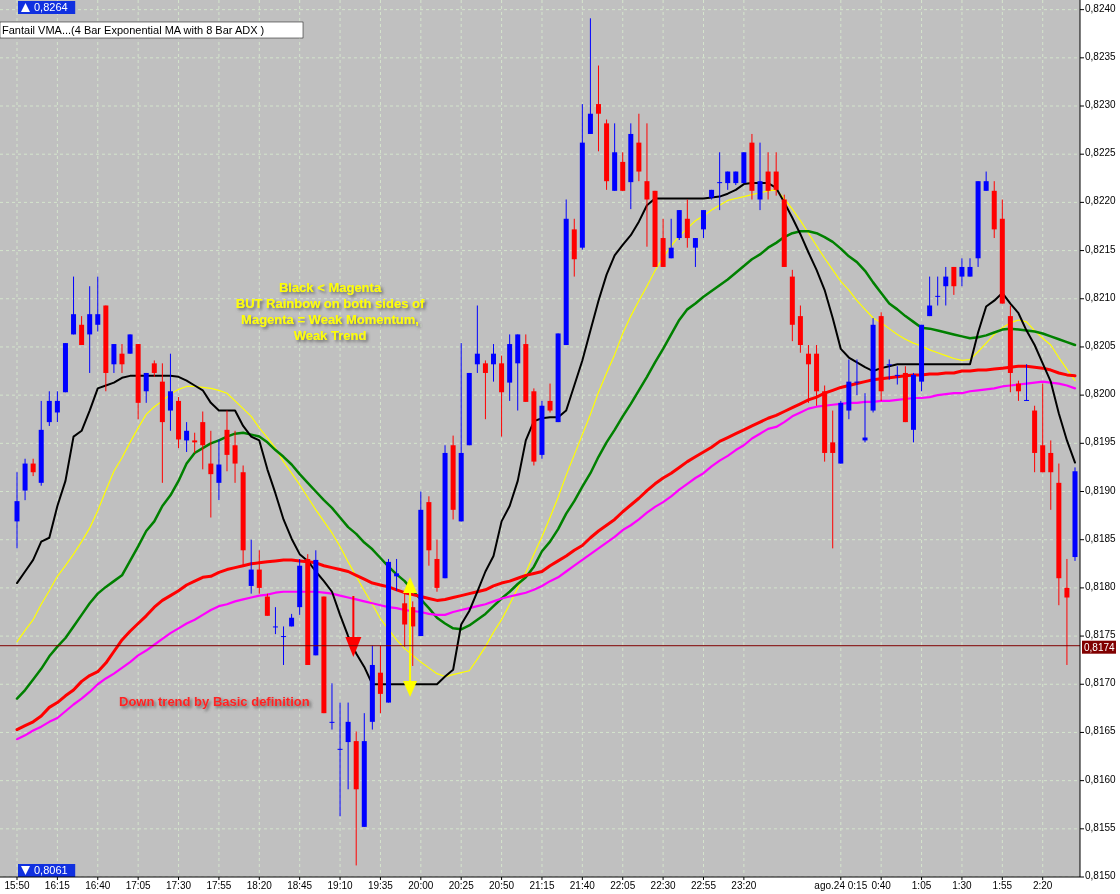 The image size is (1120, 894). What do you see at coordinates (1002, 885) in the screenshot?
I see `x-tick-label: 1:55` at bounding box center [1002, 885].